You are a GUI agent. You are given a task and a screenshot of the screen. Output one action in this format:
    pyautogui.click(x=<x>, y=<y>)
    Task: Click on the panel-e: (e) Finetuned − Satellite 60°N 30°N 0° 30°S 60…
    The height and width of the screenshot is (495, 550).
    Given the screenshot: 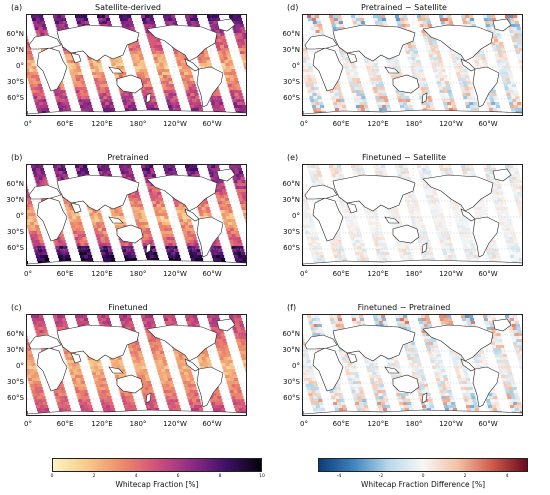 What is the action you would take?
    pyautogui.click(x=403, y=215)
    